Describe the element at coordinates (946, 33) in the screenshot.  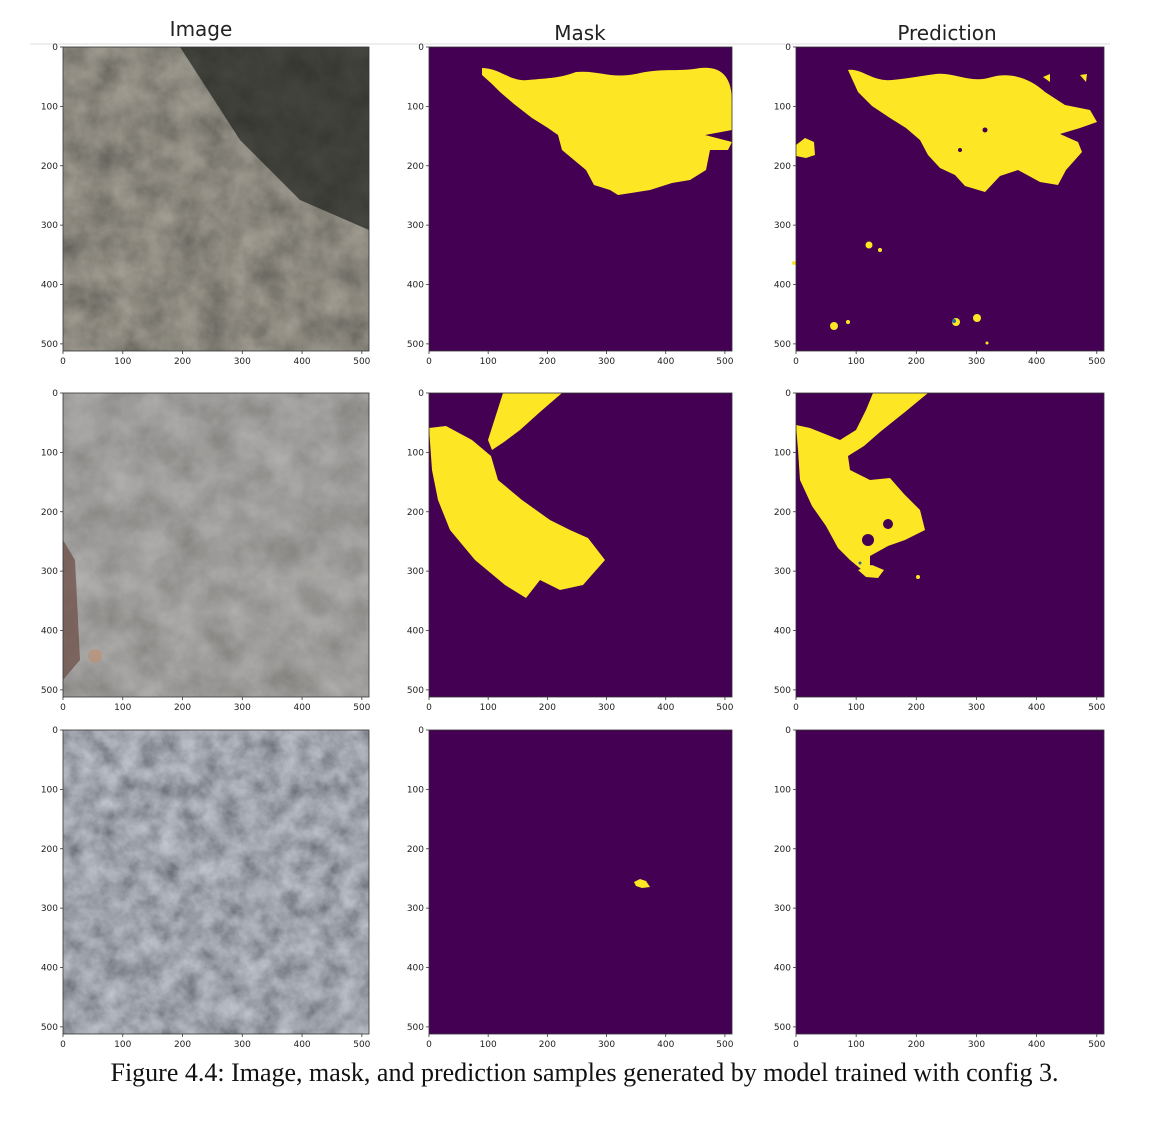
I see `column-title-prediction: Prediction` at that location.